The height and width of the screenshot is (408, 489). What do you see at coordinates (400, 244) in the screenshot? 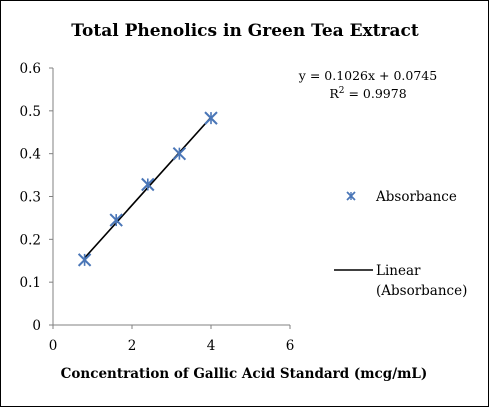
I see `legend: Absorbance Linear (Absorbance)` at bounding box center [400, 244].